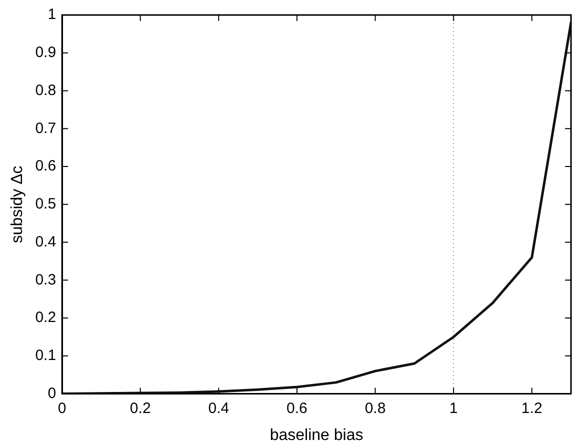 This screenshot has width=583, height=447. What do you see at coordinates (45, 317) in the screenshot?
I see `y-tick-label: 0.2` at bounding box center [45, 317].